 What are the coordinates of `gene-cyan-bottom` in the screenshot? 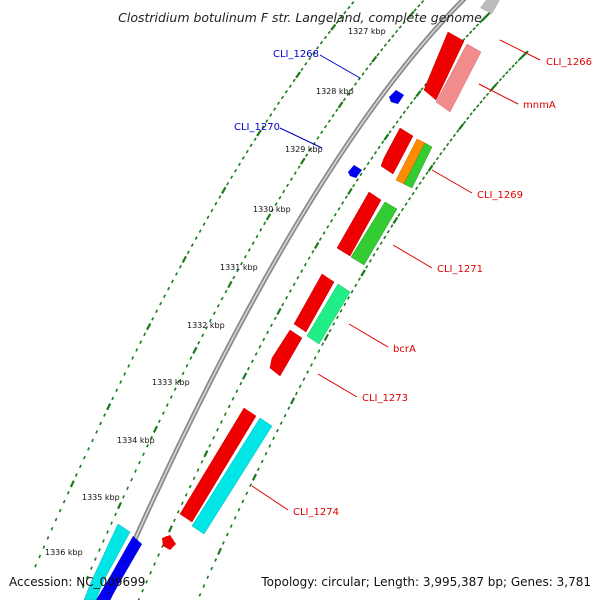 It's located at (107, 561).